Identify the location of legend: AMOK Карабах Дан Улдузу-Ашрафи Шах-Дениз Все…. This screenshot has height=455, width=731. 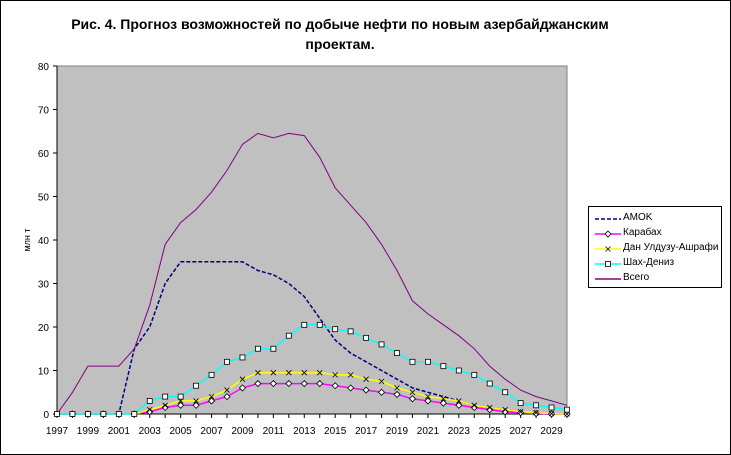
(655, 247).